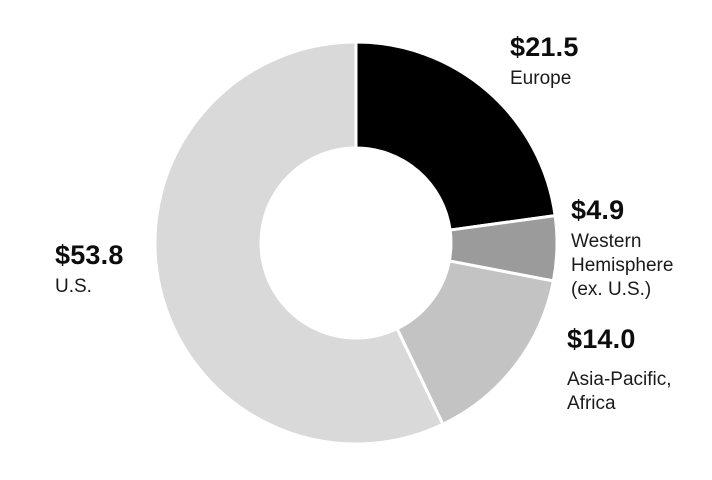 The width and height of the screenshot is (712, 480). What do you see at coordinates (598, 210) in the screenshot?
I see `label-western-hemisphere-value: $4.9` at bounding box center [598, 210].